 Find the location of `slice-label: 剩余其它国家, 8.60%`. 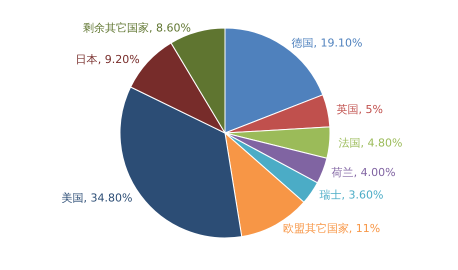

slice-label: 剩余其它国家, 8.60% is located at coordinates (137, 27).